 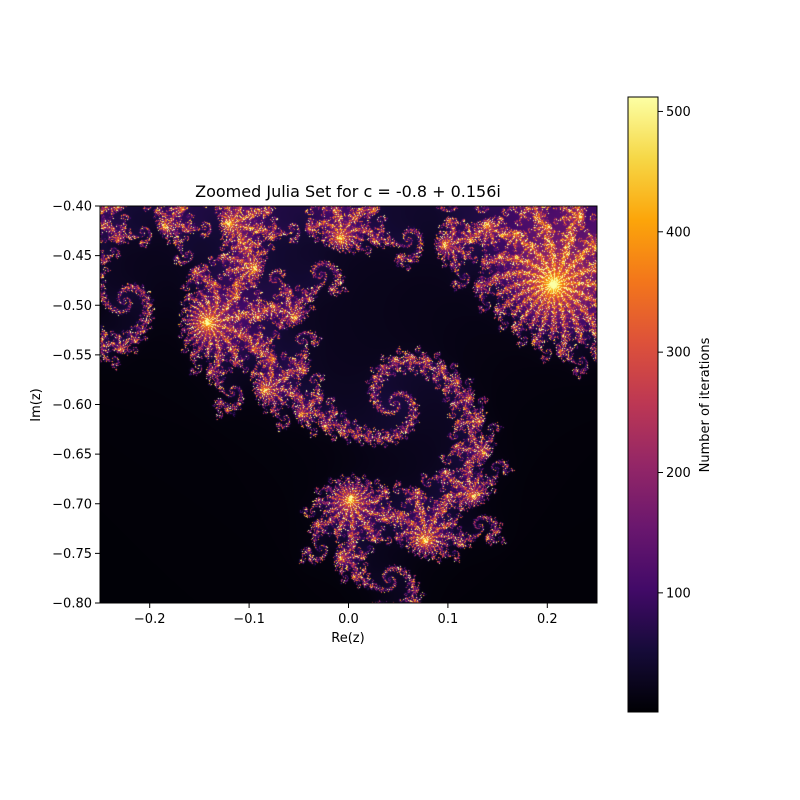 I want to click on colorbar-tick-label: 300, so click(x=678, y=353).